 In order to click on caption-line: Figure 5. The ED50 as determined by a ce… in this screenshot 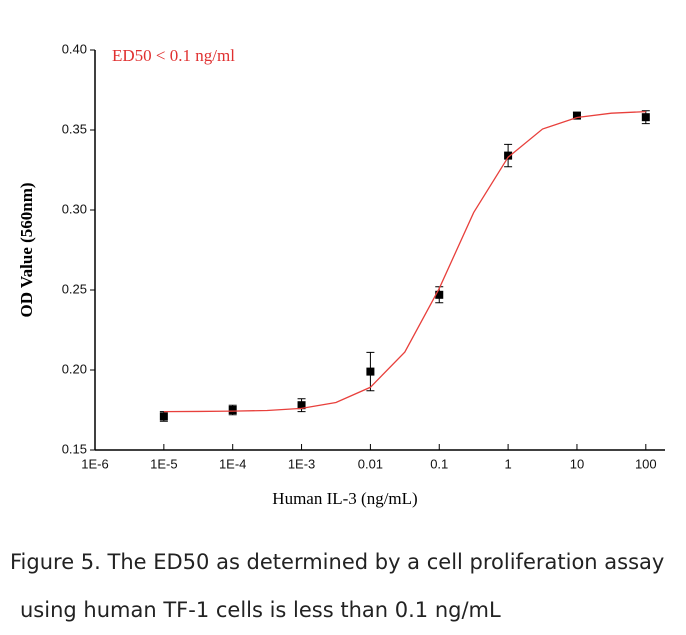, I will do `click(337, 562)`.